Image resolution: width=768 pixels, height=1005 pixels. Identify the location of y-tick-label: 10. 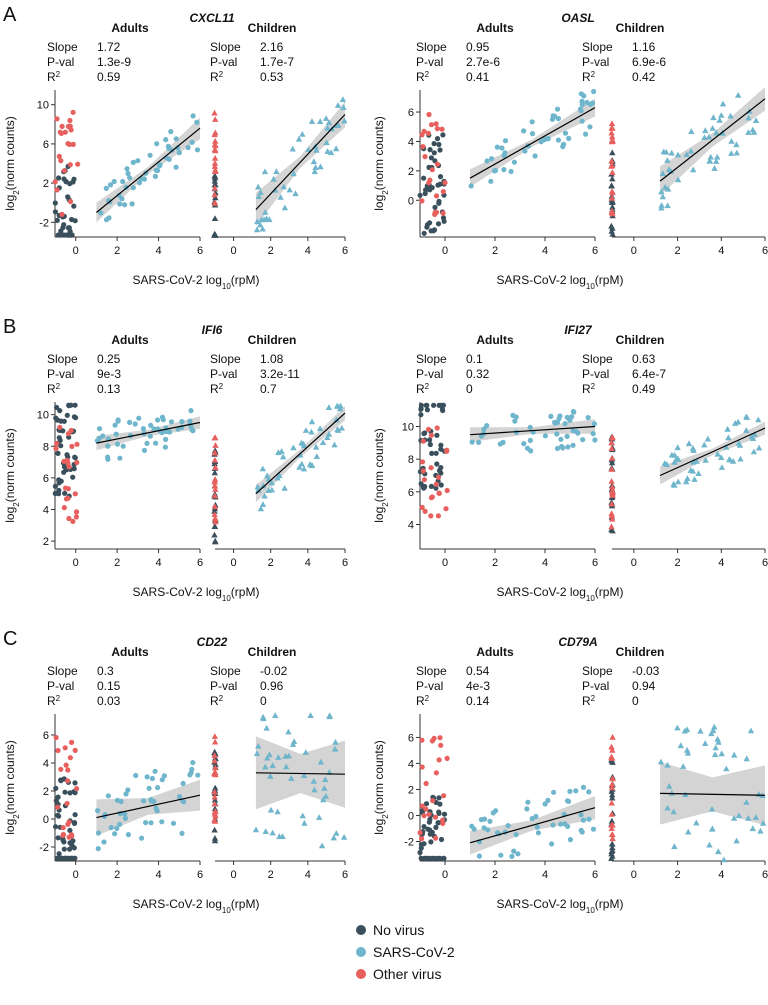
(43, 106).